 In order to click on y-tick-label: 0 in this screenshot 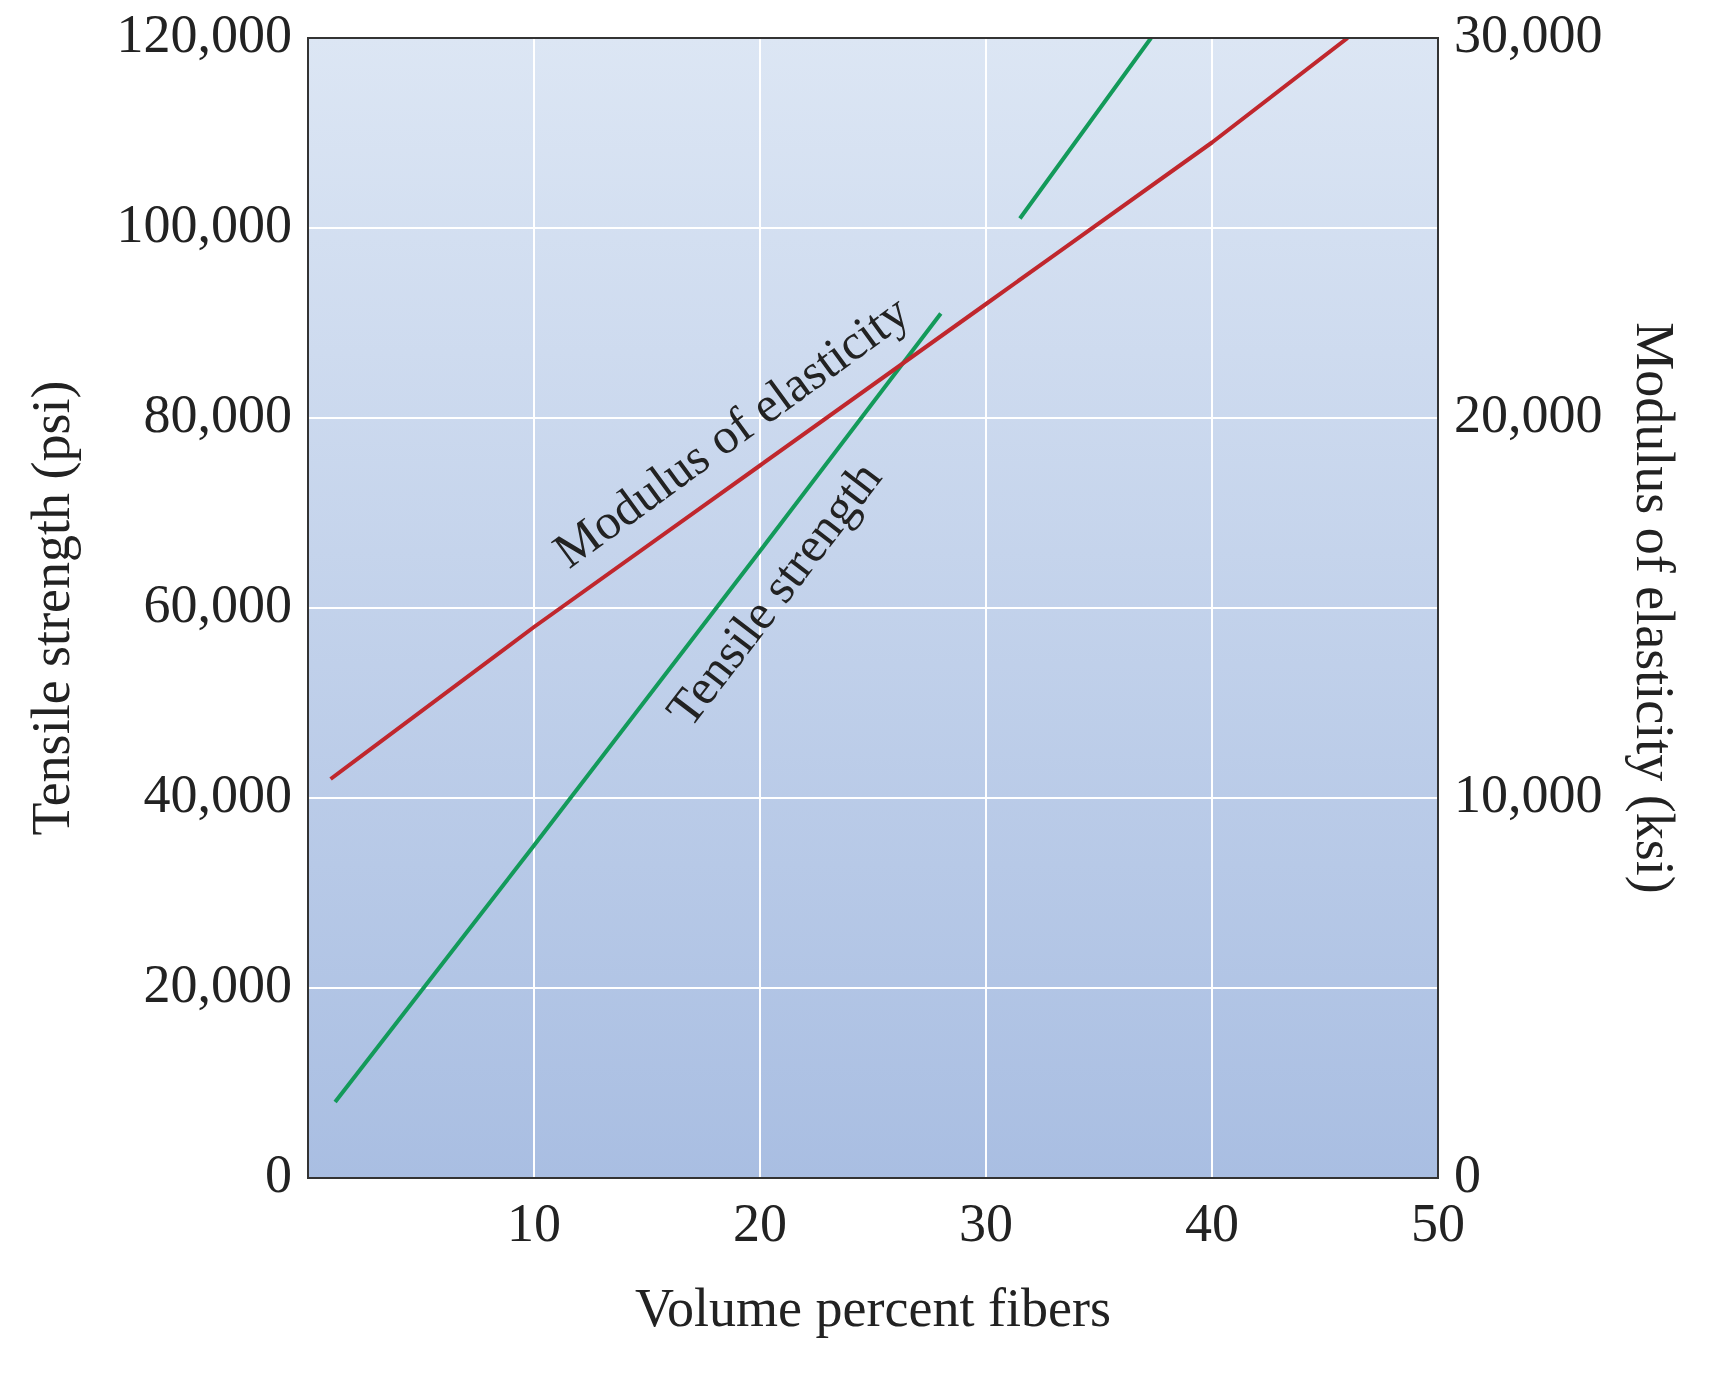, I will do `click(278, 1174)`.